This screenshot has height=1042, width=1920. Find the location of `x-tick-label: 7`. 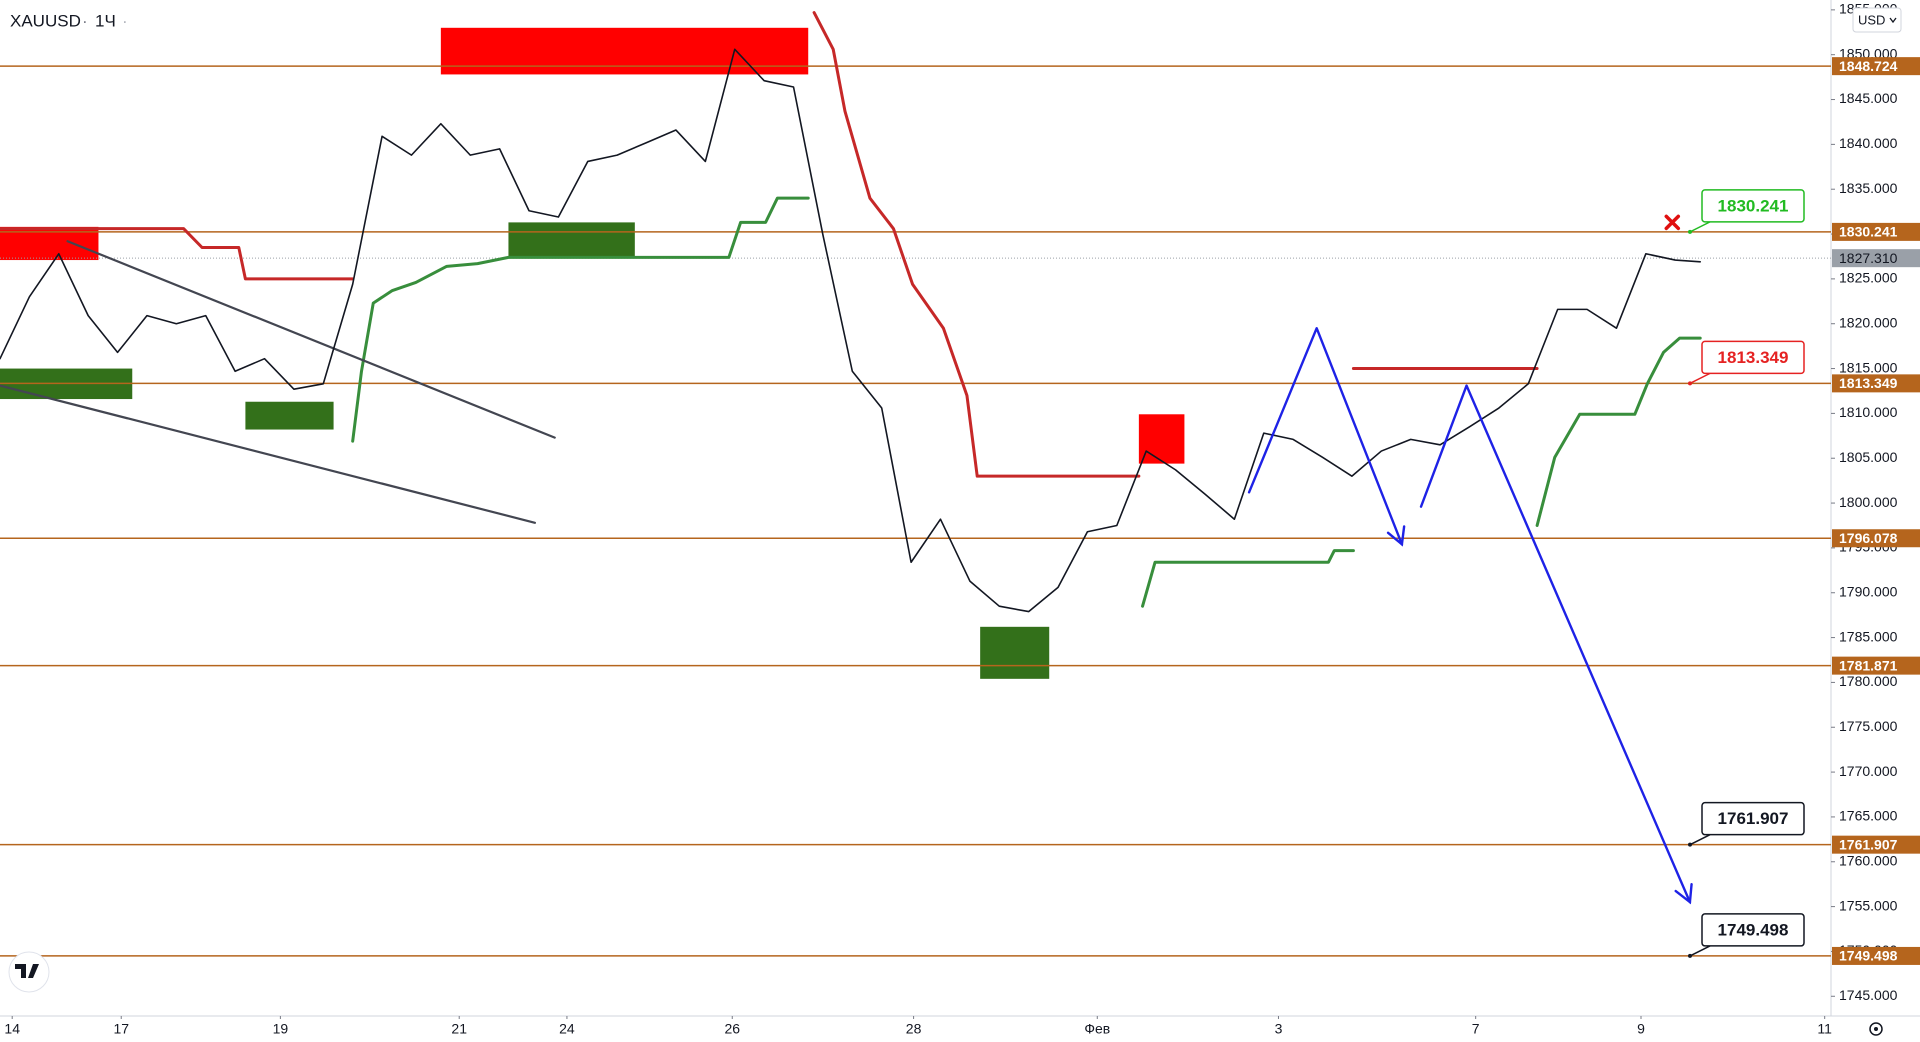

x-tick-label: 7 is located at coordinates (1476, 1029).